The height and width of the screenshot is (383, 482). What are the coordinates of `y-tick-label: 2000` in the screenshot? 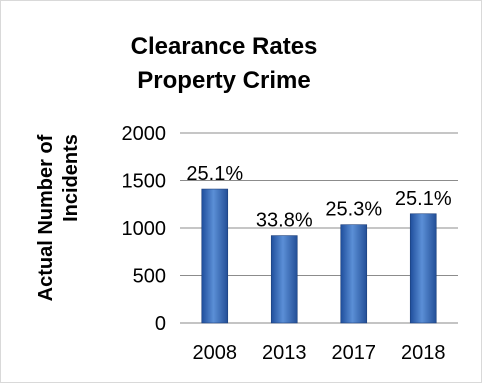 It's located at (144, 134).